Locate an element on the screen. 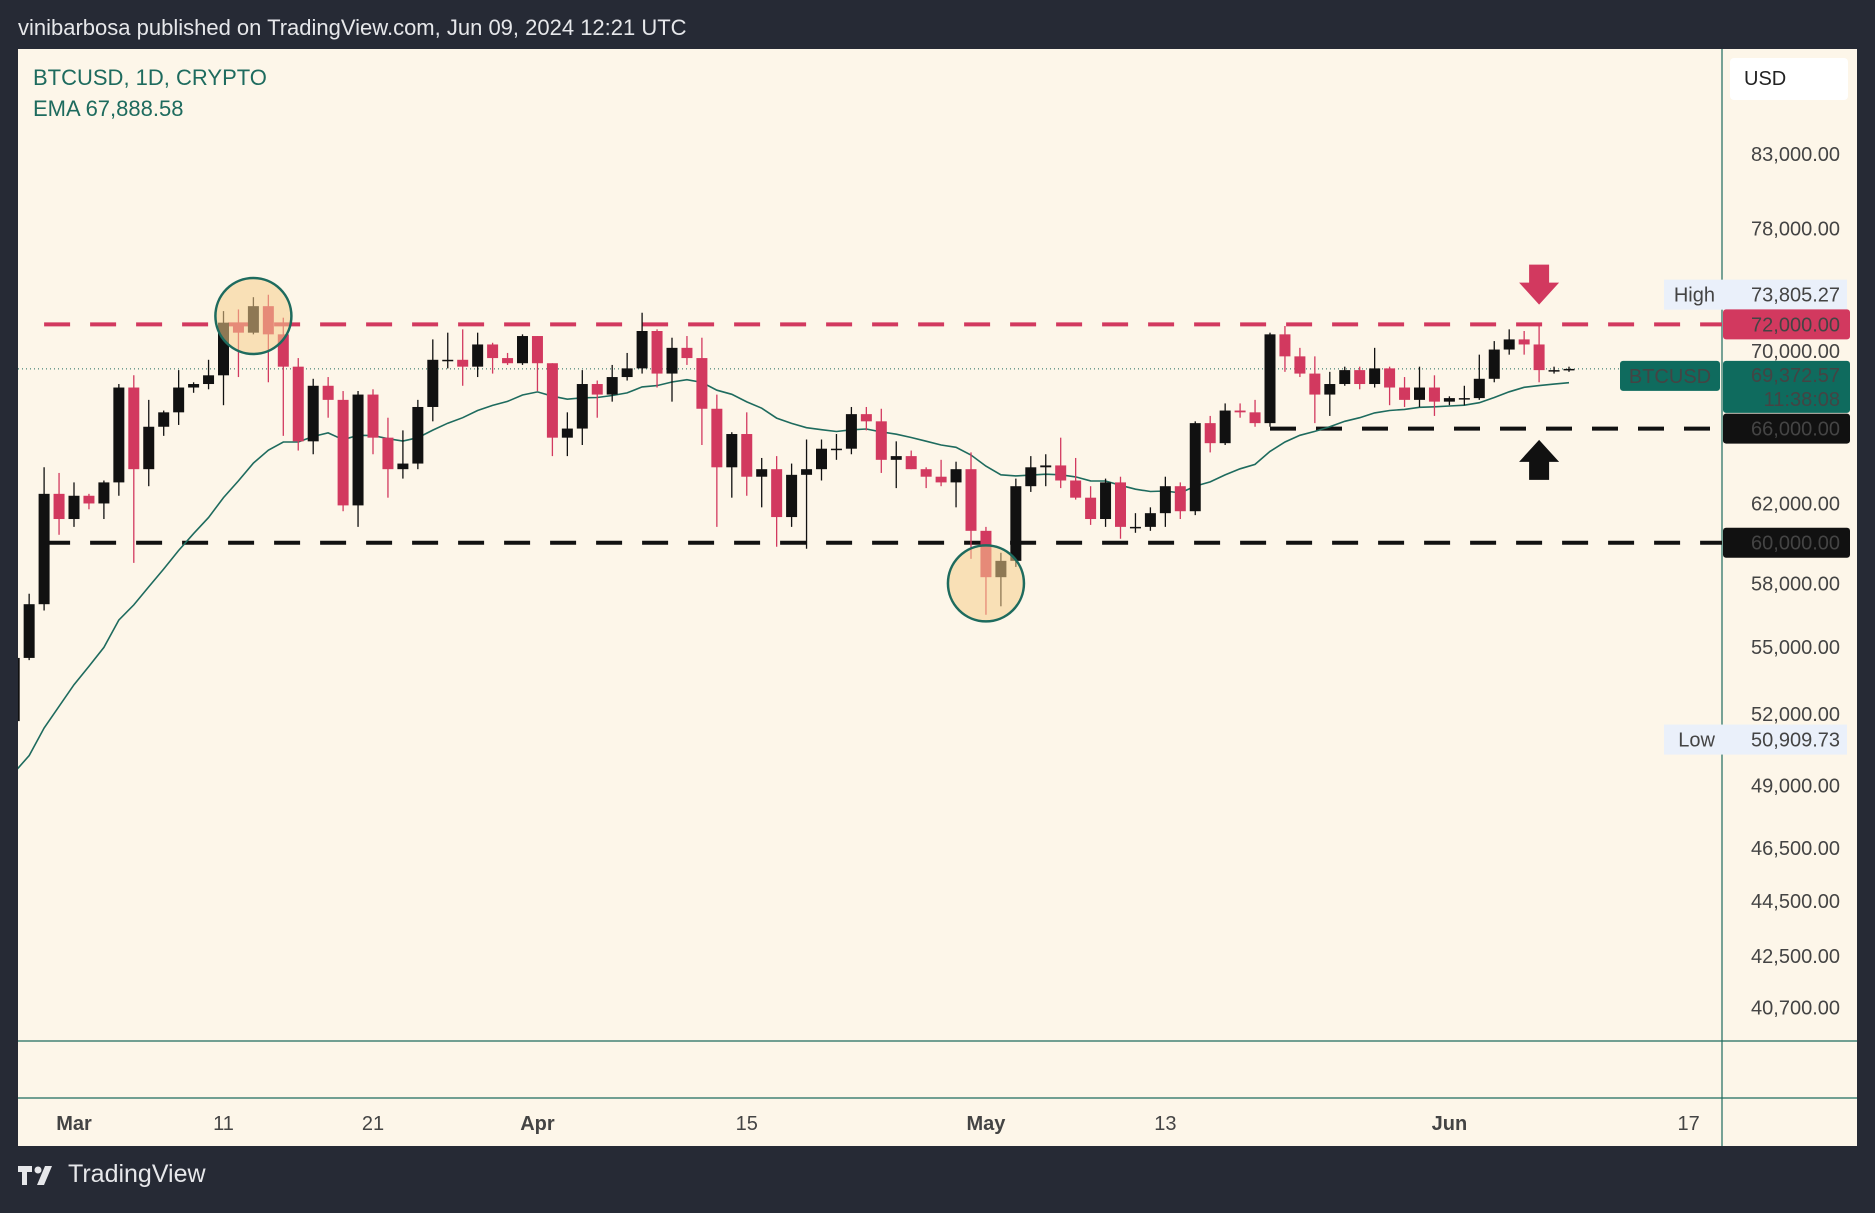  footer-brand: TradingView is located at coordinates (112, 1174).